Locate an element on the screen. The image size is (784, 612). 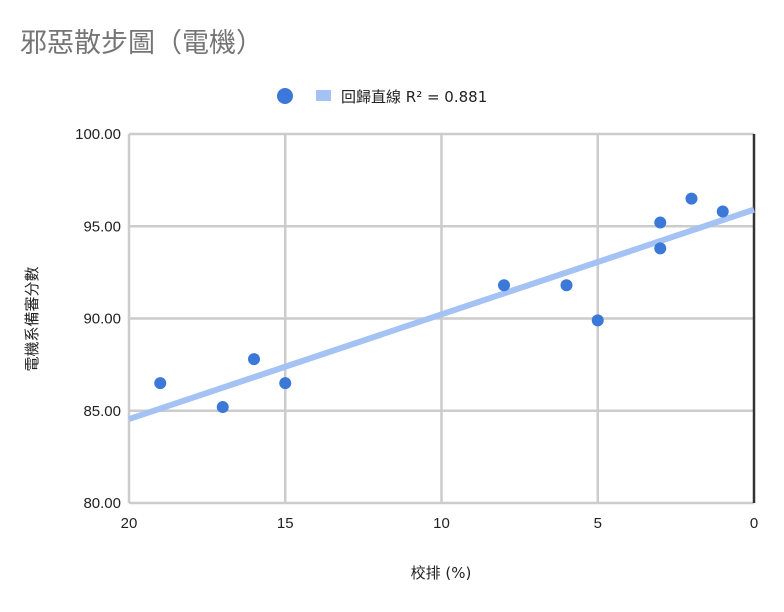
x-tick-label: 20 is located at coordinates (129, 523).